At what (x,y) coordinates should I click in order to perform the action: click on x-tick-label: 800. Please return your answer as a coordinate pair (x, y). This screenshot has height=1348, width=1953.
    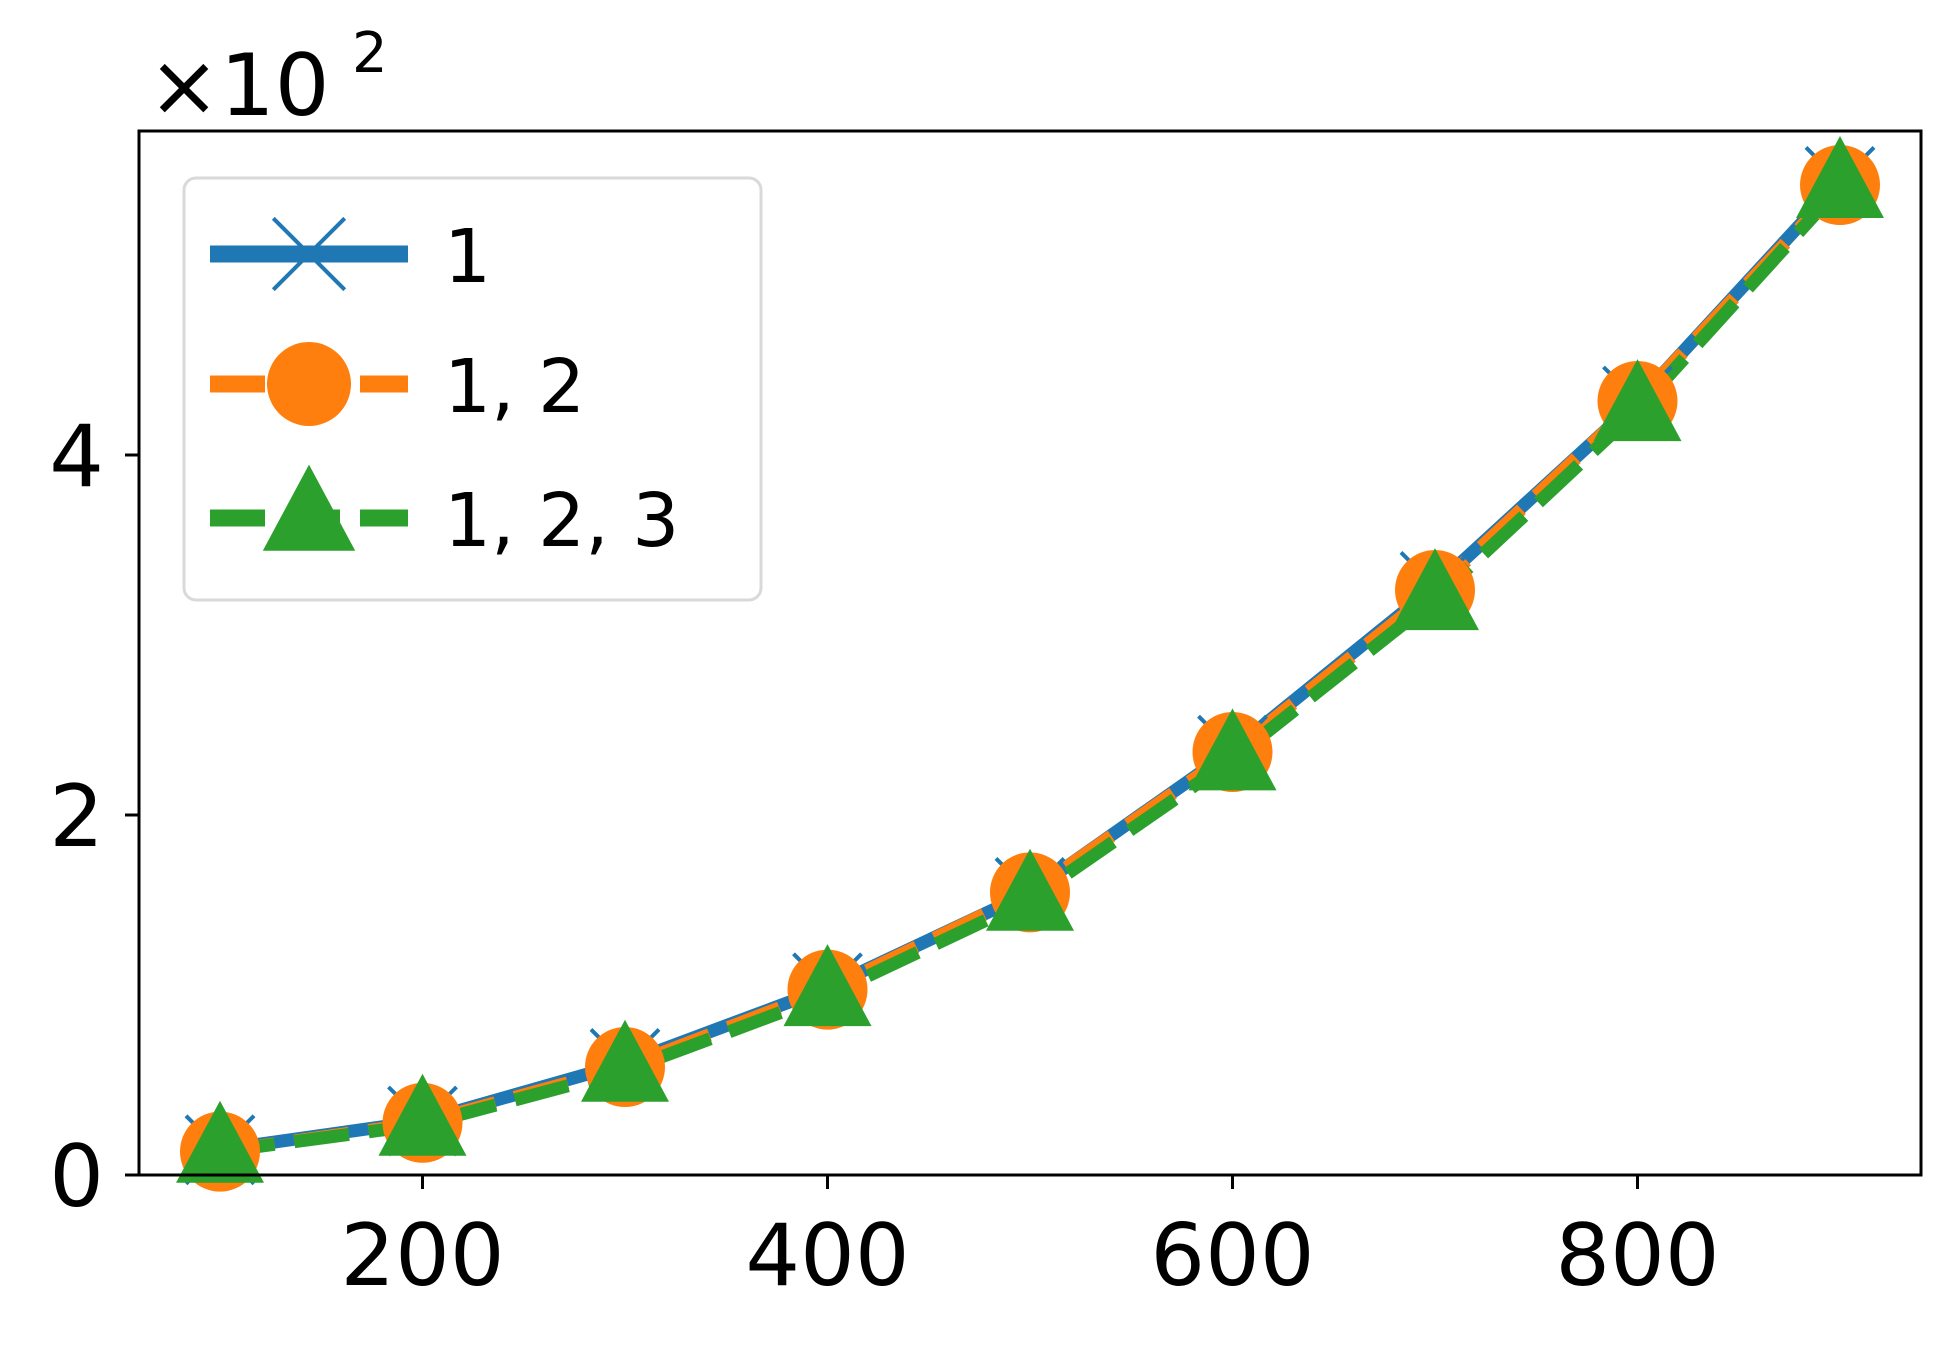
    Looking at the image, I should click on (1637, 1256).